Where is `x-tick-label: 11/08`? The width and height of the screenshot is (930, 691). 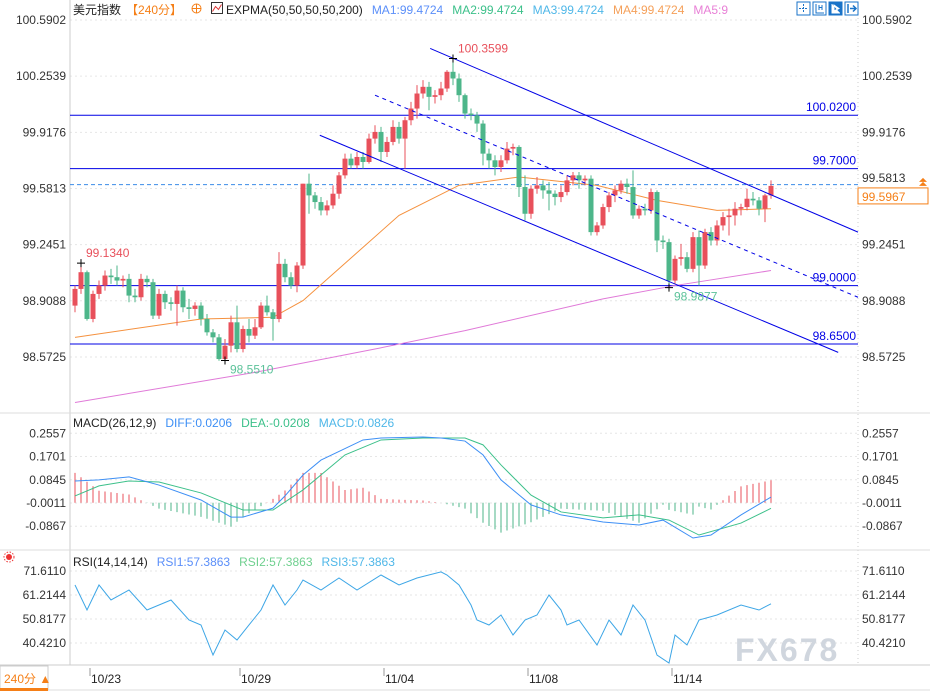 x-tick-label: 11/08 is located at coordinates (543, 679).